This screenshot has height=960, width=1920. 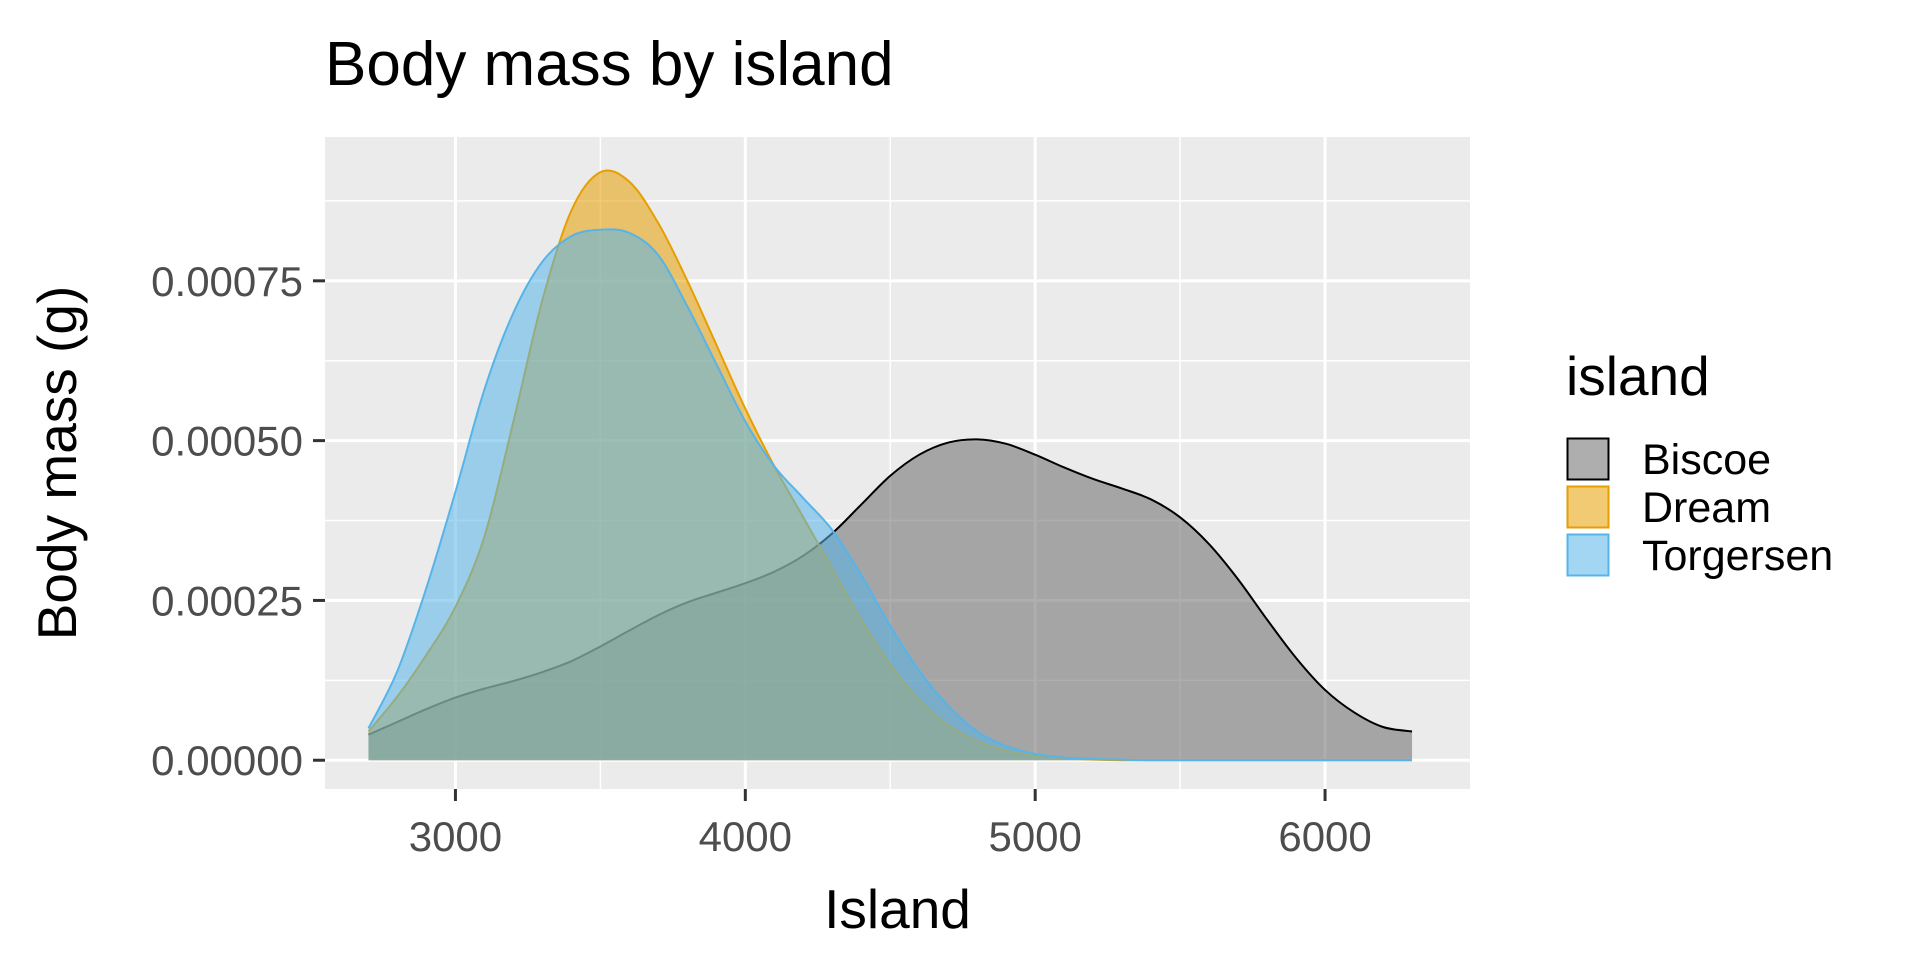 What do you see at coordinates (1588, 507) in the screenshot?
I see `legend-key-dream` at bounding box center [1588, 507].